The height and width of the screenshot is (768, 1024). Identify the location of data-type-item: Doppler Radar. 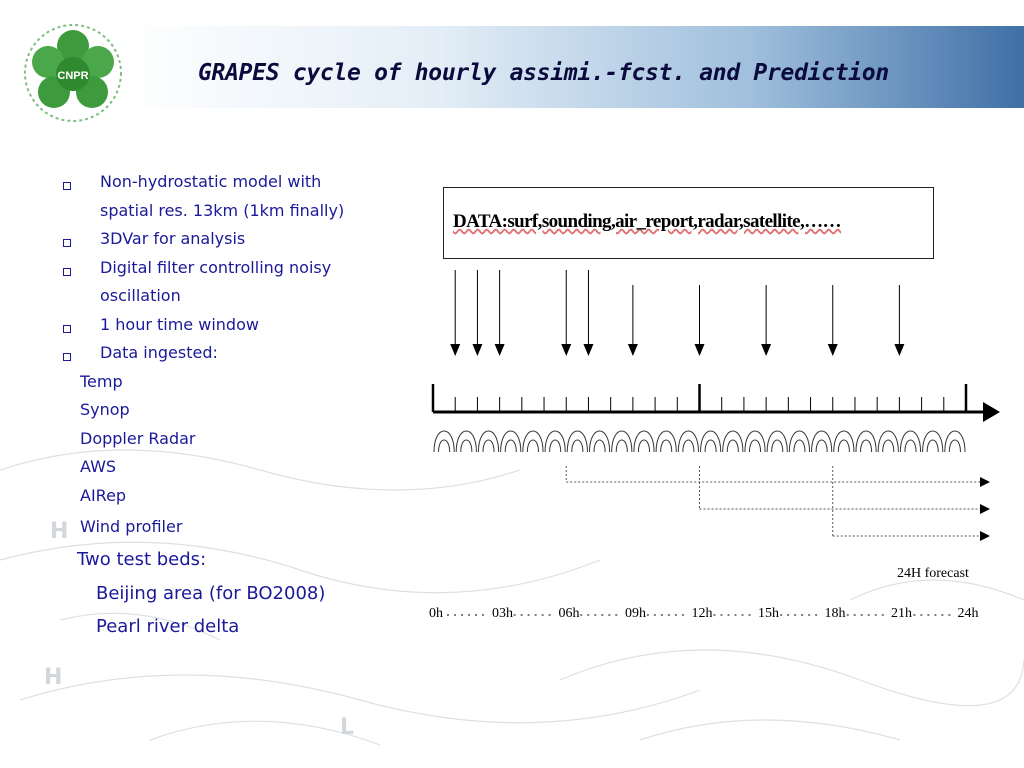
(138, 438).